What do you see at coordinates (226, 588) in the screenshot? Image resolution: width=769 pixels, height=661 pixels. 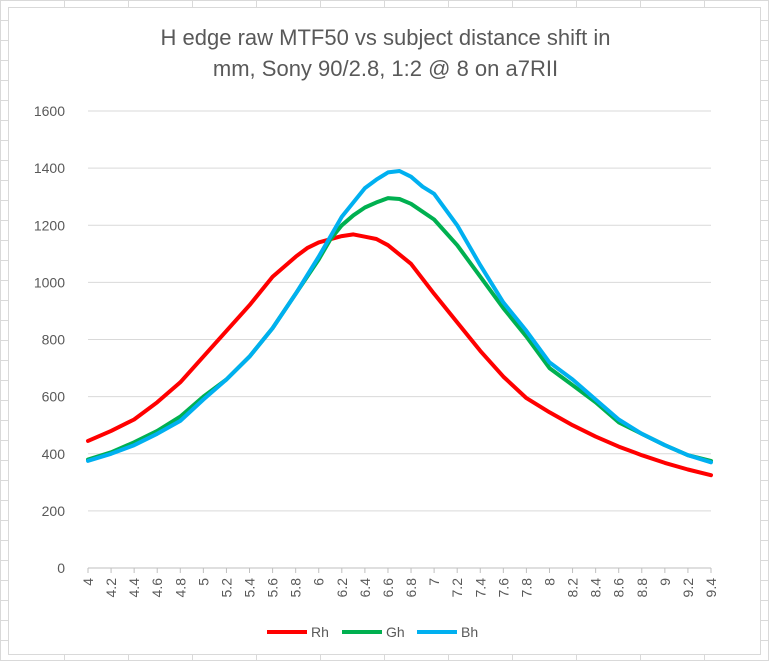 I see `x-tick-label-5.2: 5.2` at bounding box center [226, 588].